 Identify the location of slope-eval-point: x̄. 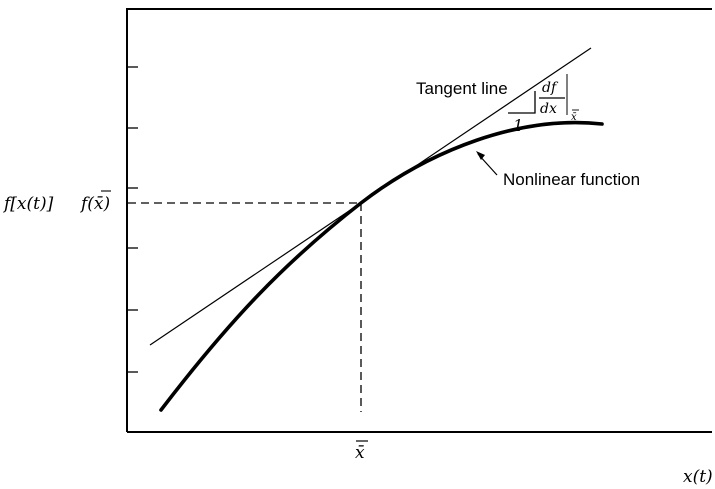
(574, 117).